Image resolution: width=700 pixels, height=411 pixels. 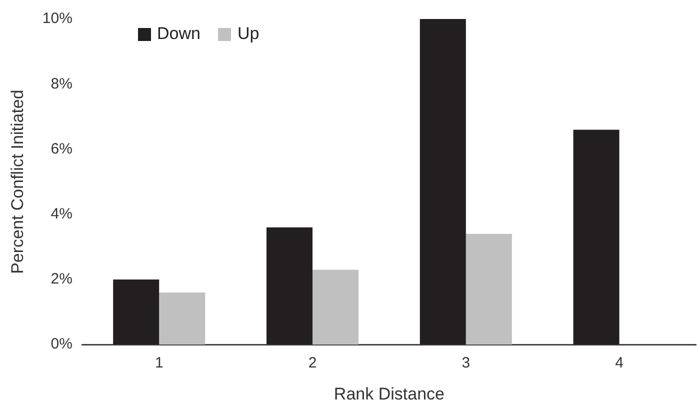 What do you see at coordinates (61, 279) in the screenshot?
I see `y-tick-label: 2%` at bounding box center [61, 279].